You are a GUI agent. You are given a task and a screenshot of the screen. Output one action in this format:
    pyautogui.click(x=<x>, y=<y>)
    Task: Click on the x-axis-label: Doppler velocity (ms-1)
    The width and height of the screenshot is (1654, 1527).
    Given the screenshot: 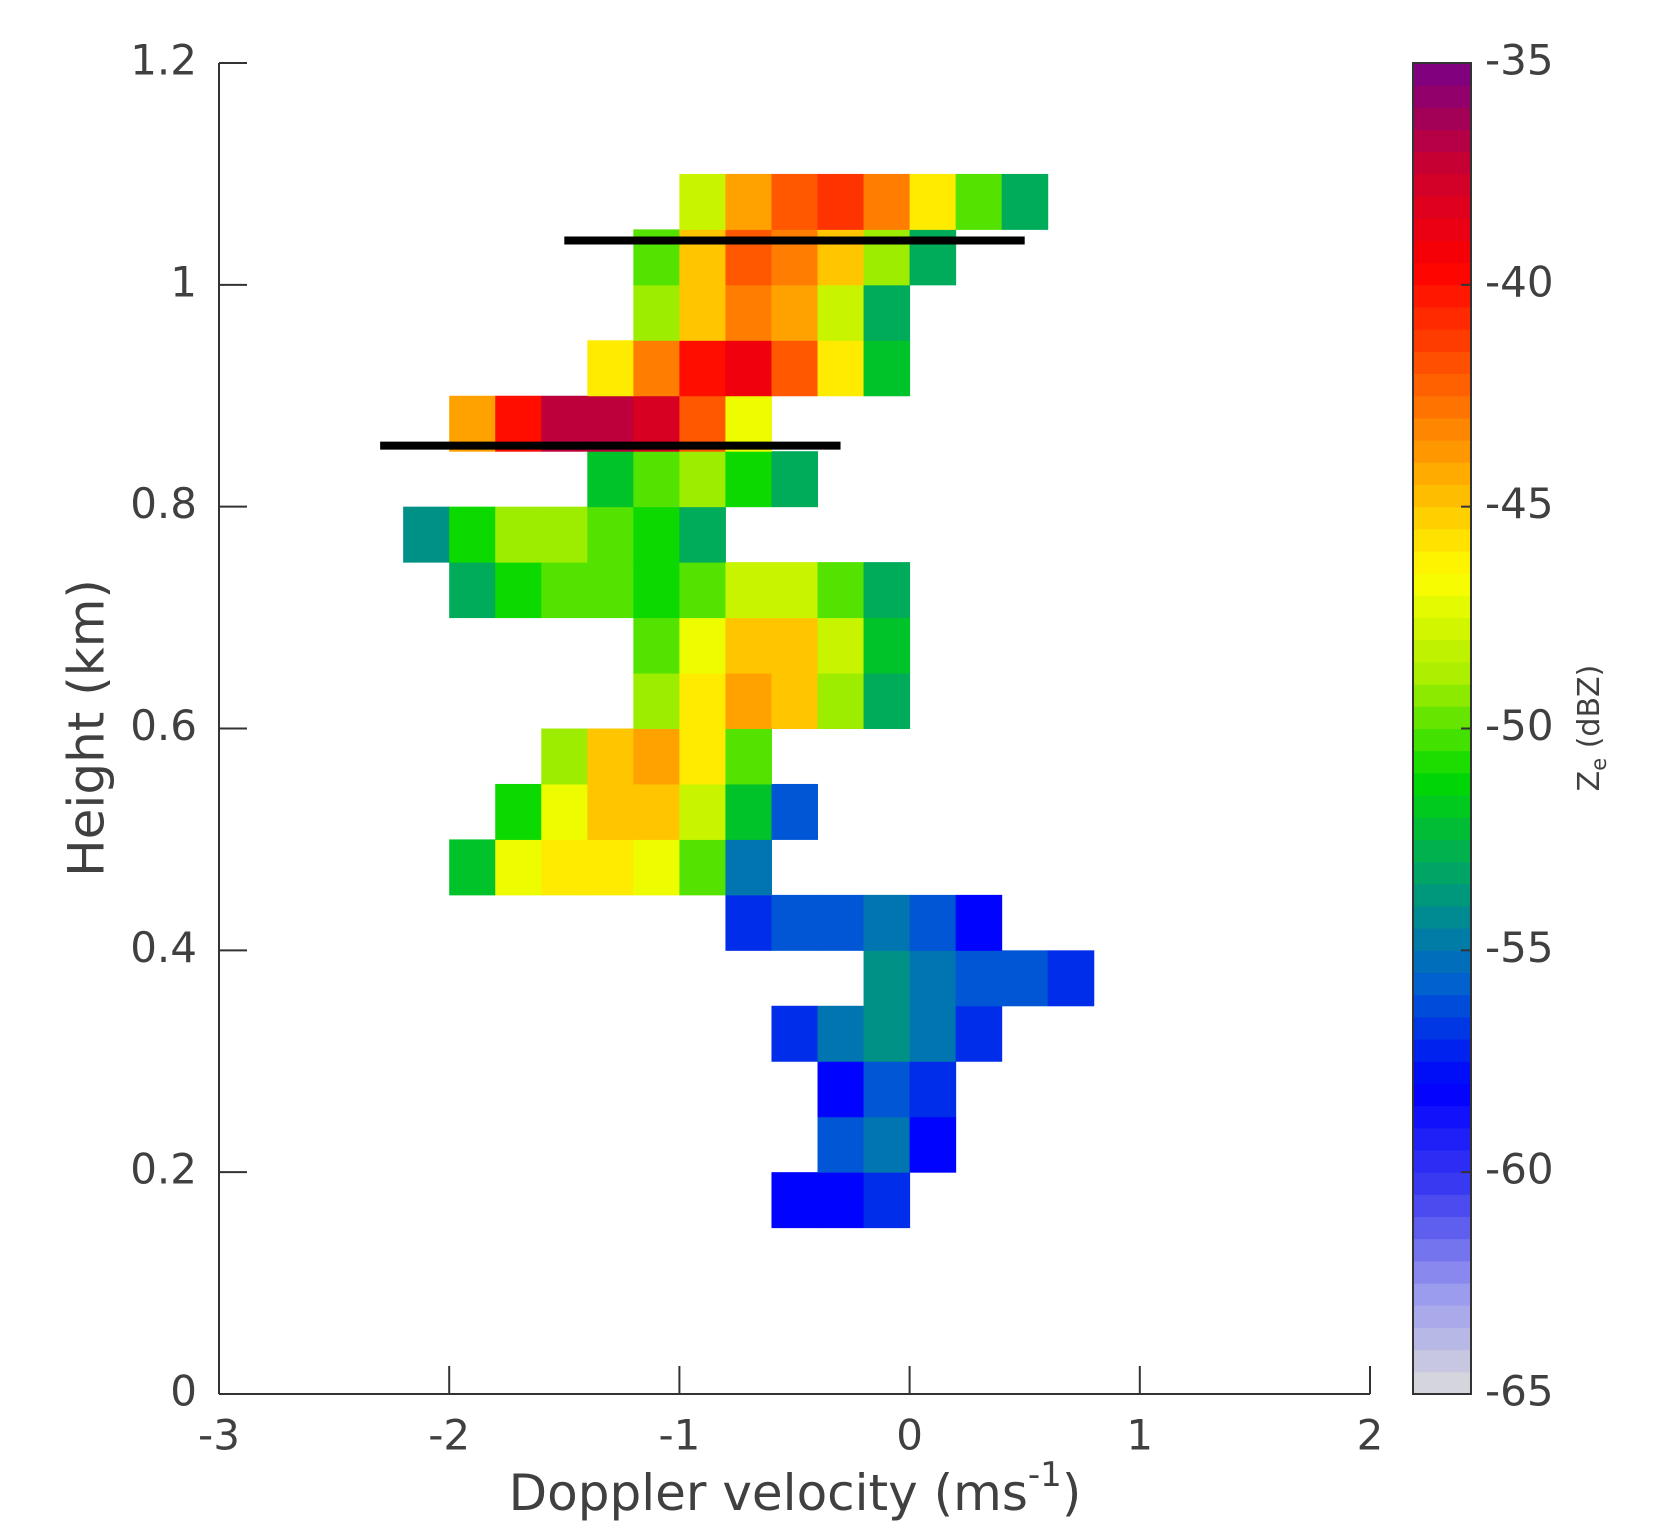 What is the action you would take?
    pyautogui.click(x=795, y=1488)
    